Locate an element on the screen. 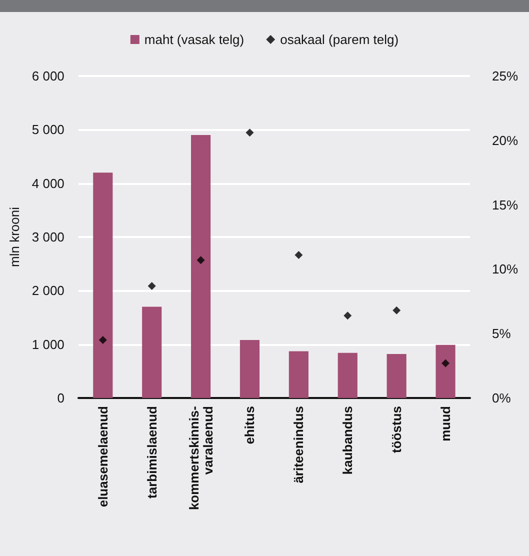 This screenshot has height=556, width=529. x-tick-label: tarbimislaenud is located at coordinates (152, 452).